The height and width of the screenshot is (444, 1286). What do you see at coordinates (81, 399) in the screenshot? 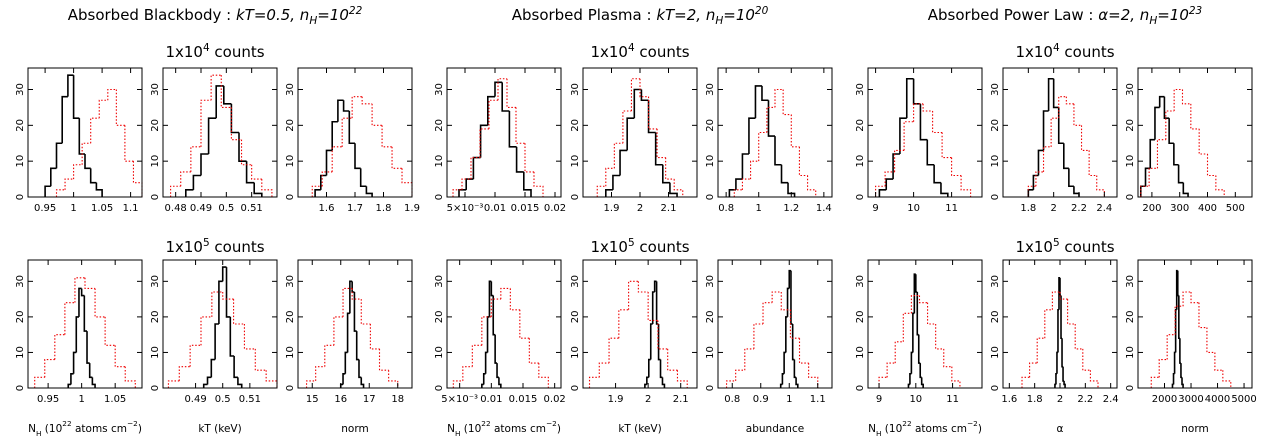
I see `x-tick-label: 1` at bounding box center [81, 399].